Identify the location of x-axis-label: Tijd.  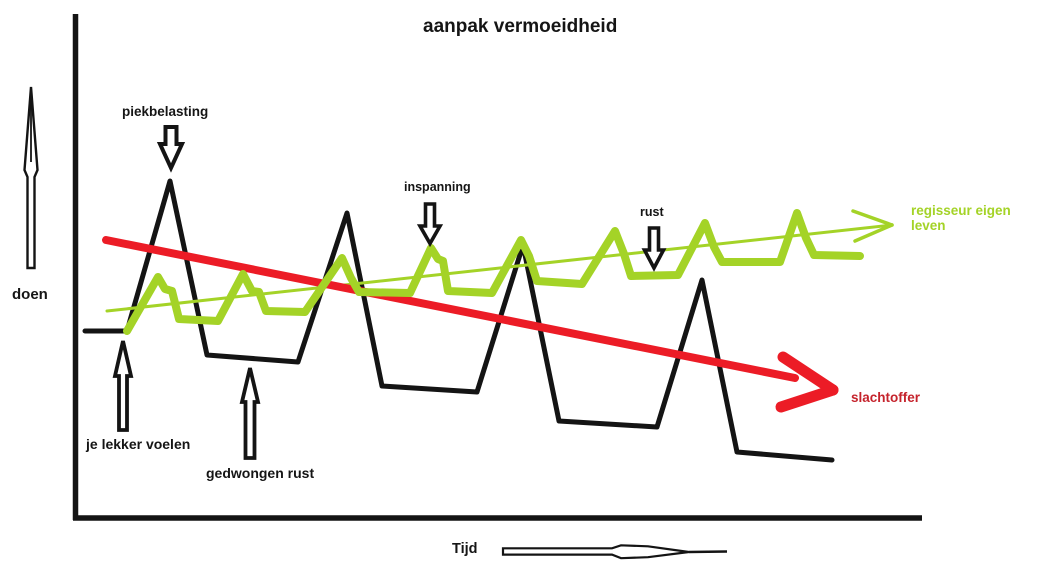
(465, 549).